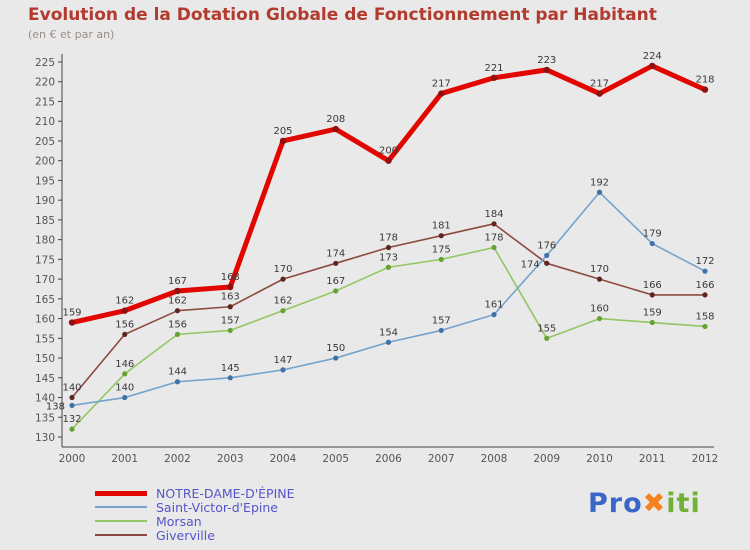 Image resolution: width=750 pixels, height=550 pixels. I want to click on point-label: 158, so click(704, 316).